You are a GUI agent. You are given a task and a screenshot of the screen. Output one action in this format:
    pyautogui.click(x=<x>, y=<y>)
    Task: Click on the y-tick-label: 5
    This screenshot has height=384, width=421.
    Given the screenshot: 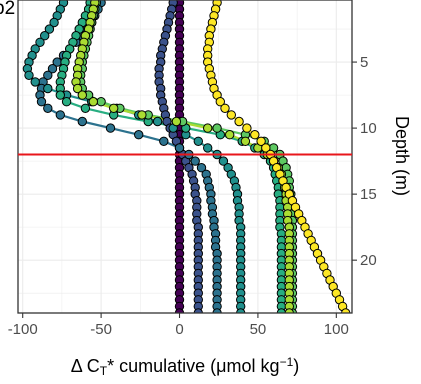 What is the action you would take?
    pyautogui.click(x=364, y=62)
    